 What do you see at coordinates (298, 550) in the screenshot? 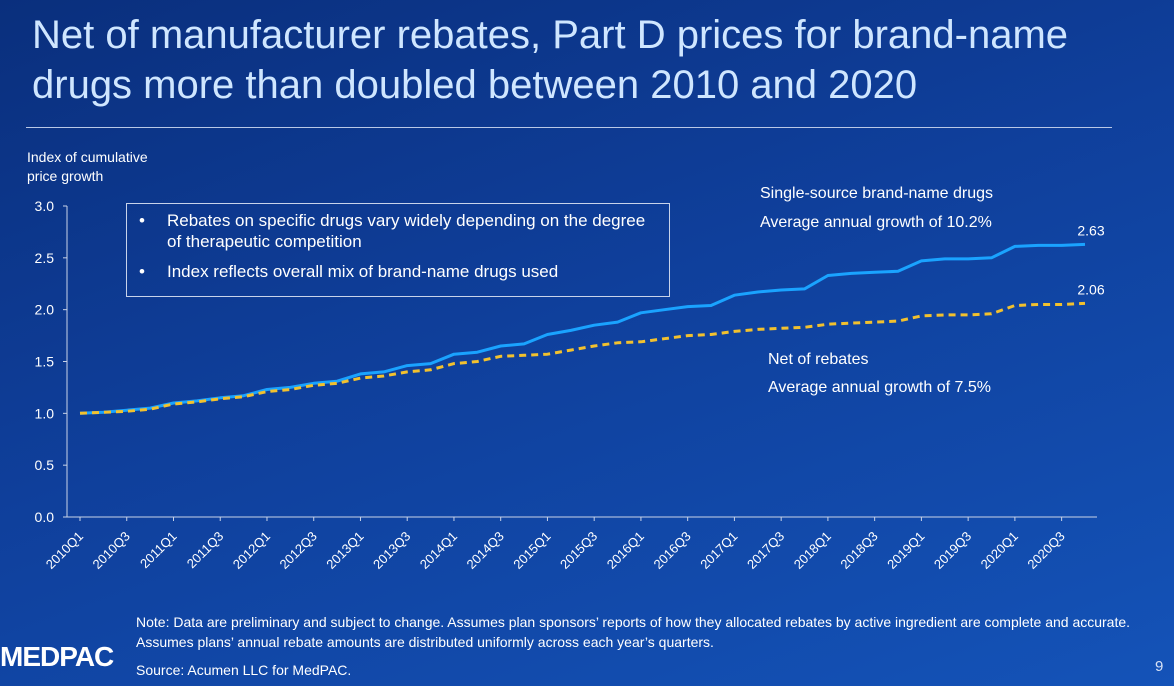
I see `x-tick-label: 2012Q3` at bounding box center [298, 550].